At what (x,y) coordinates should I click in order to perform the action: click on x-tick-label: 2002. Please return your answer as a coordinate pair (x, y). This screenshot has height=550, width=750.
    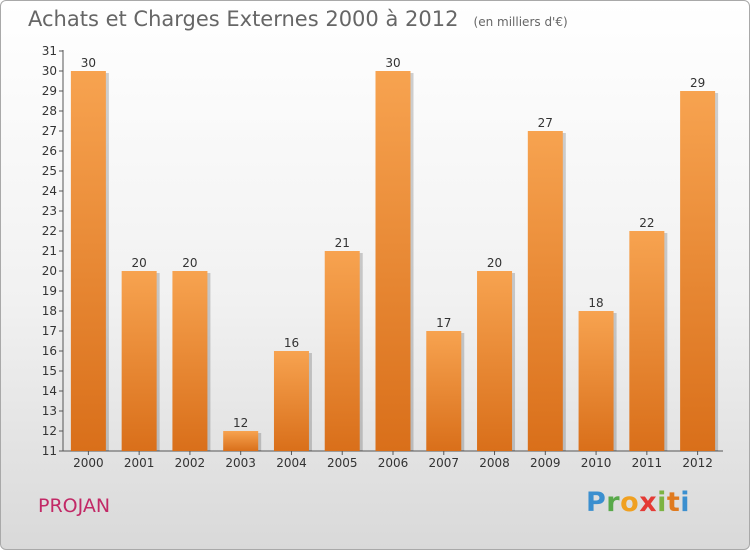
    Looking at the image, I should click on (190, 463).